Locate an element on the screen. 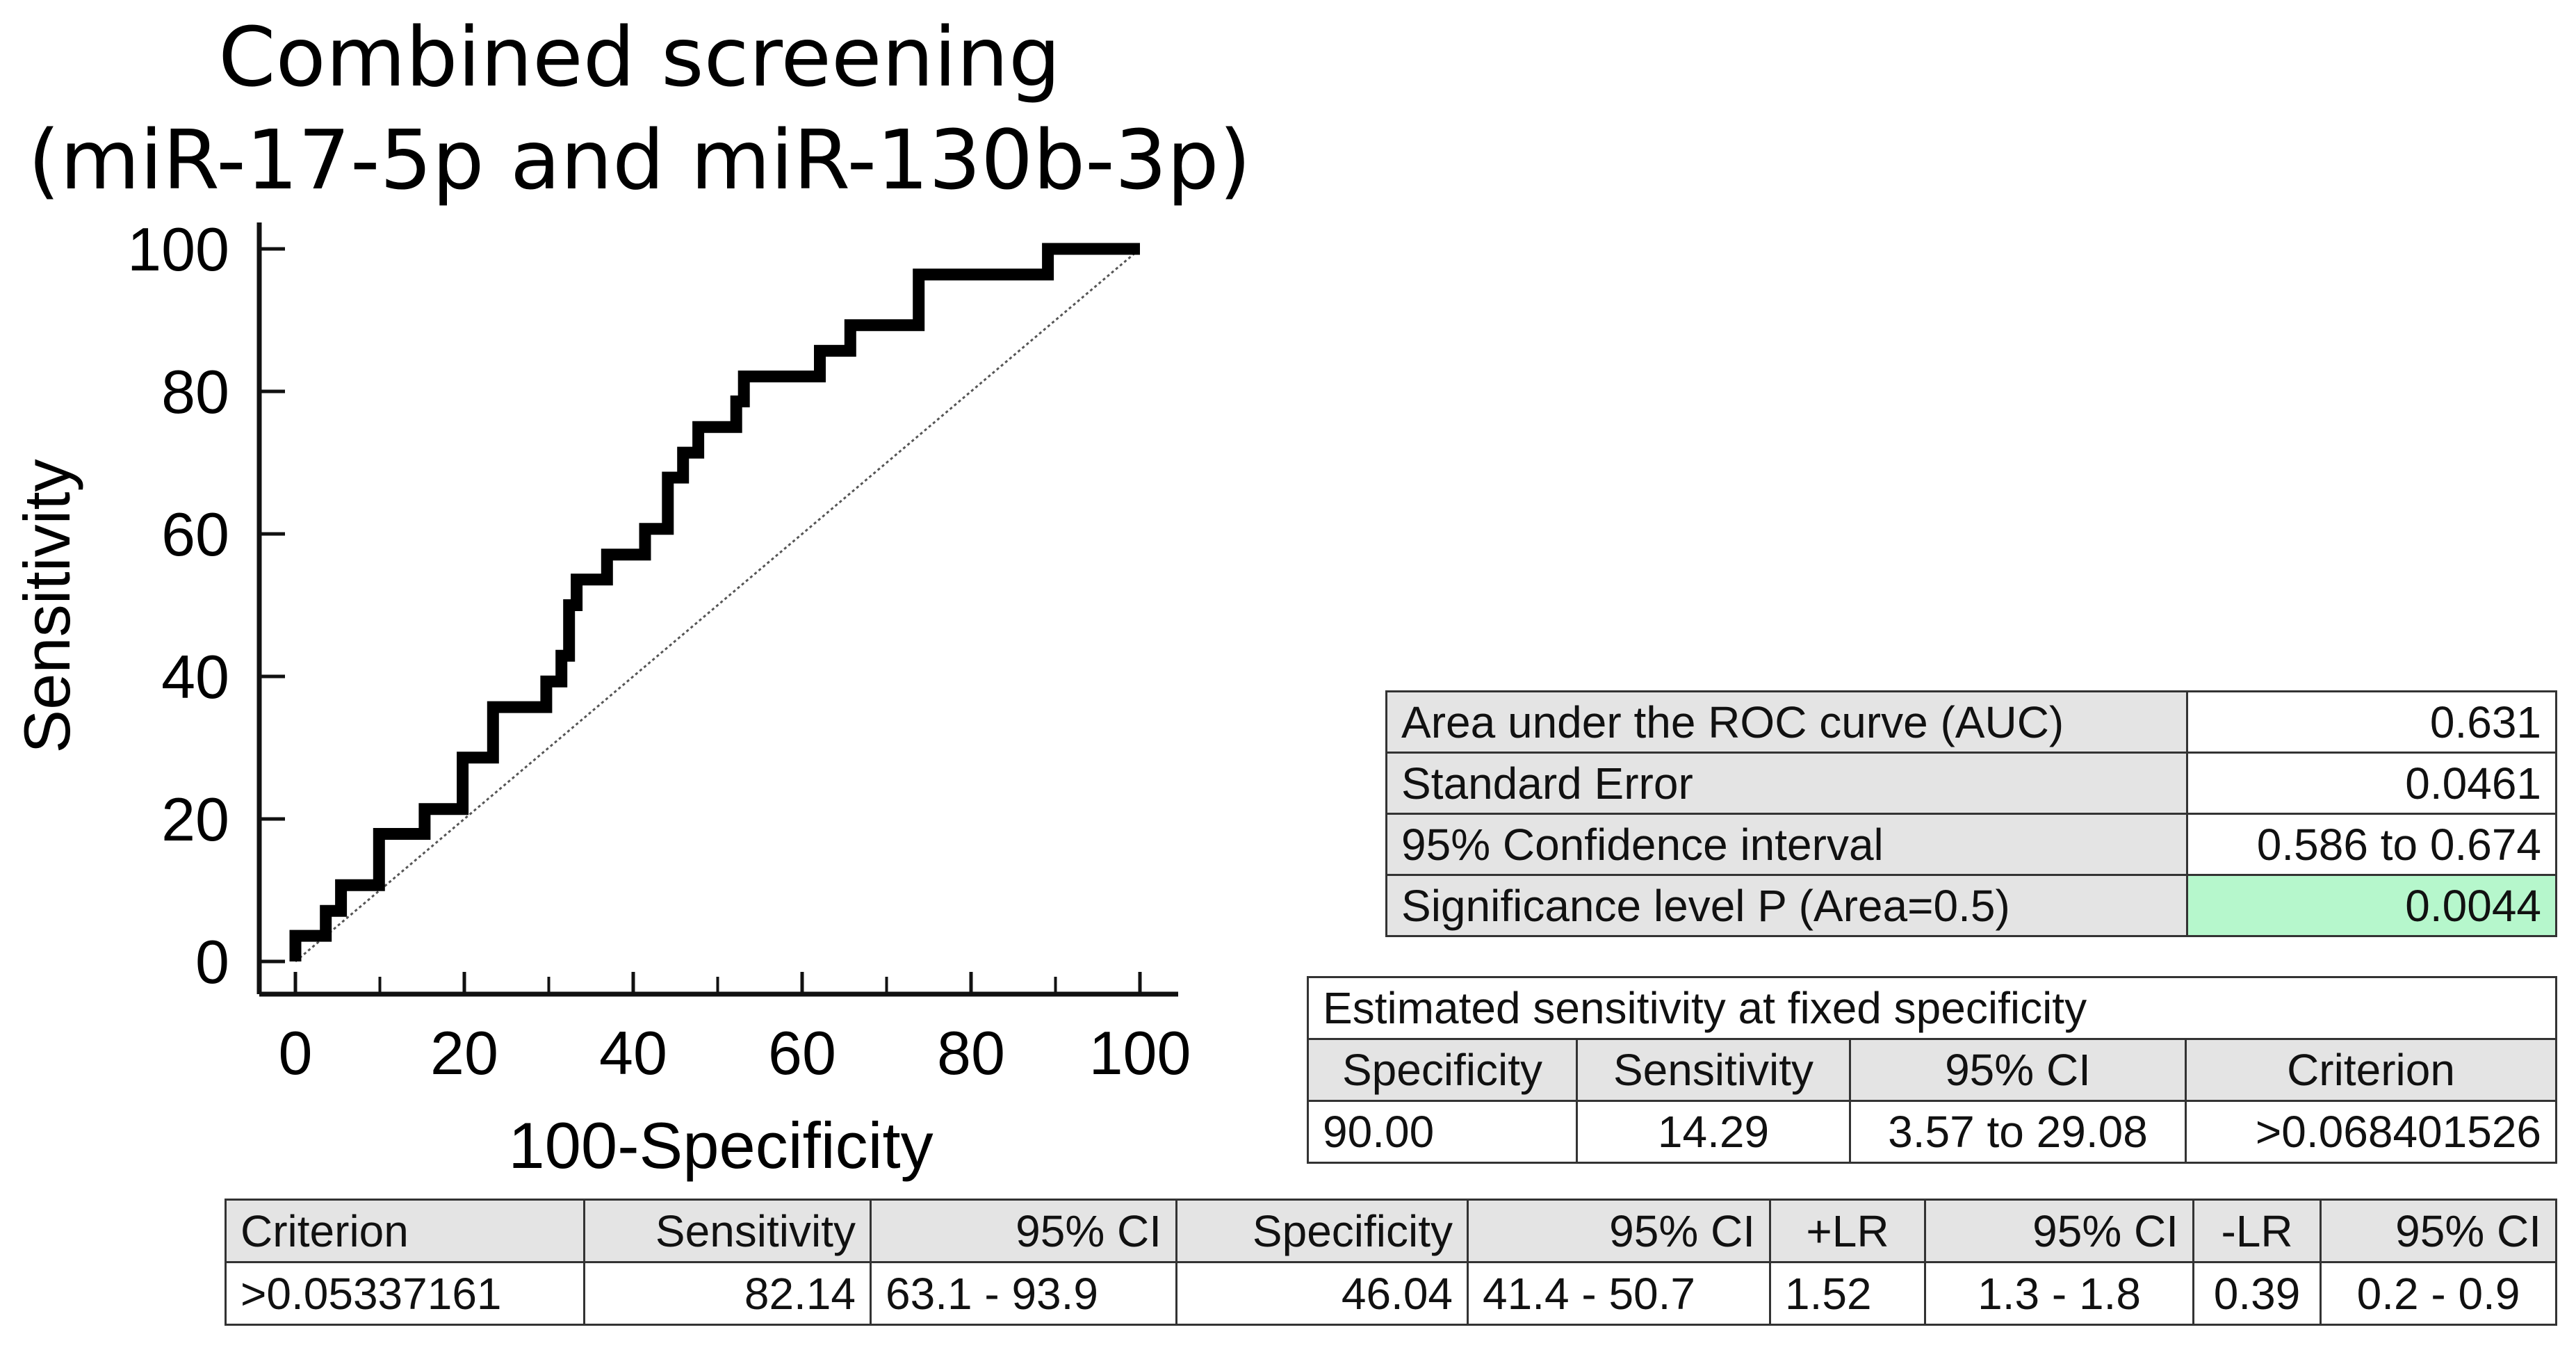 The width and height of the screenshot is (2576, 1348). table-row: Area under the ROC curve (AUC) 0.631 is located at coordinates (1971, 722).